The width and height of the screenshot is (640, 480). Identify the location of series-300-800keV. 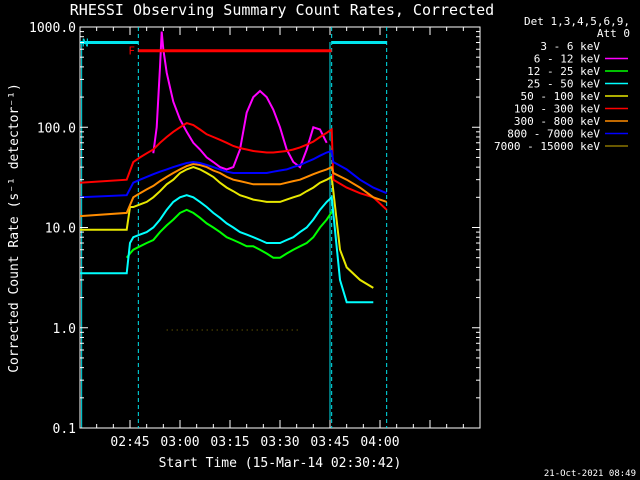
(233, 190).